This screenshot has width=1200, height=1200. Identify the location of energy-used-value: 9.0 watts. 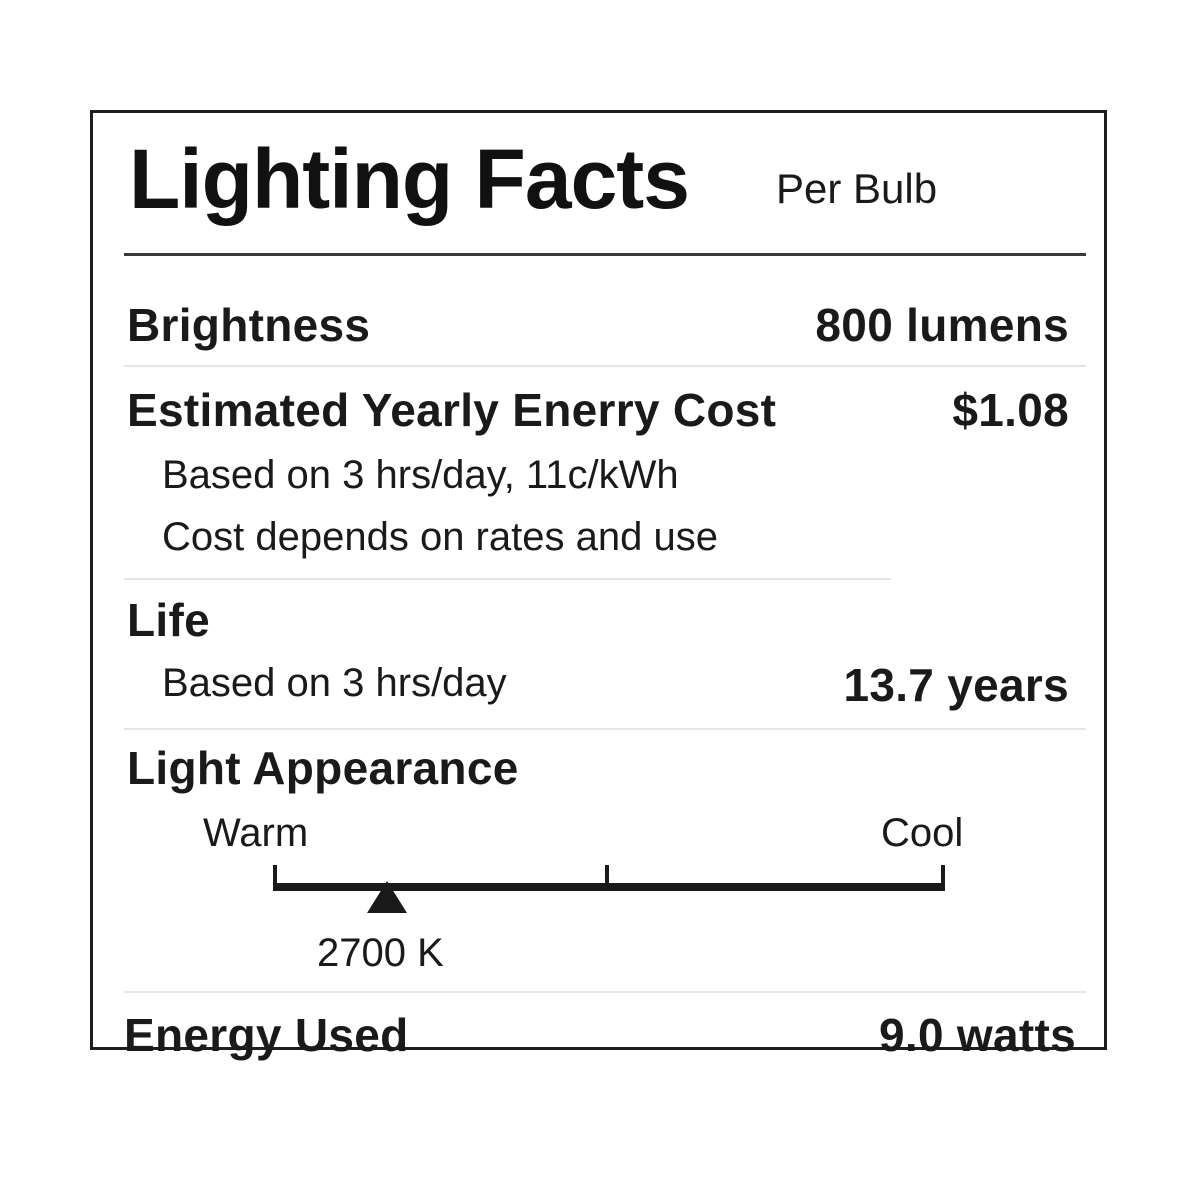
(977, 1035).